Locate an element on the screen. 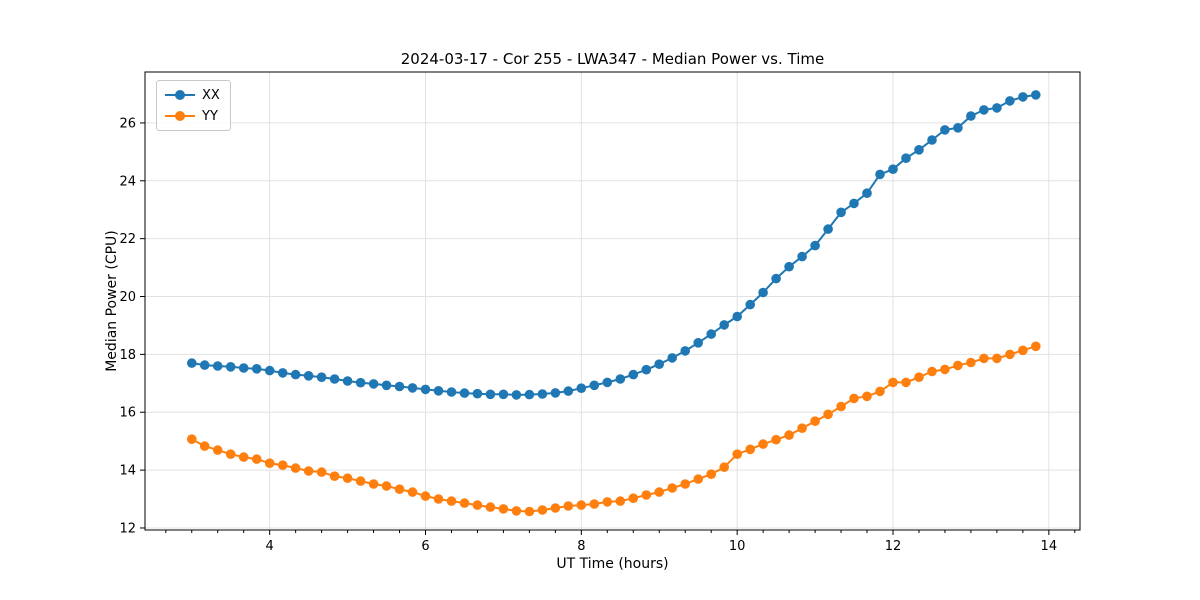 The height and width of the screenshot is (600, 1200). x-tick-label: 6 is located at coordinates (425, 546).